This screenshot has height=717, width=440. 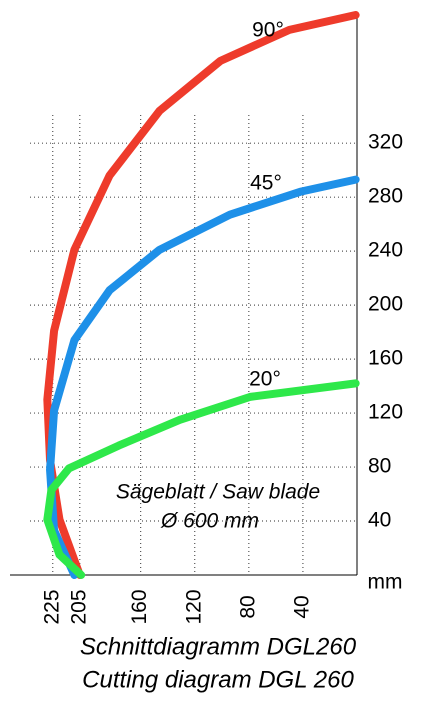 I want to click on x-tick-label: 120, so click(x=193, y=606).